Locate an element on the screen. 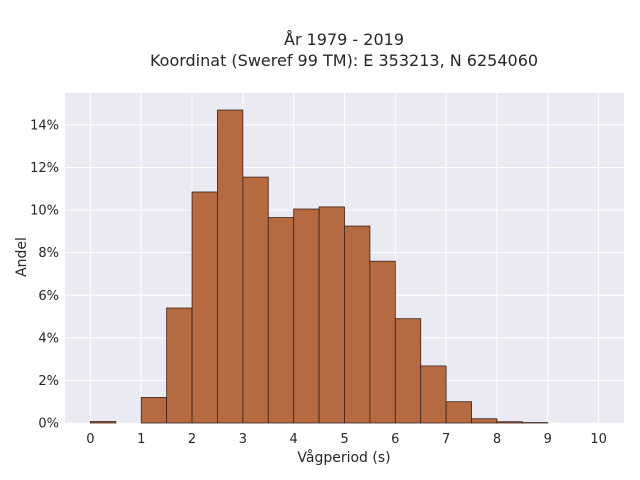  y-tick-label-5: 10% is located at coordinates (44, 211).